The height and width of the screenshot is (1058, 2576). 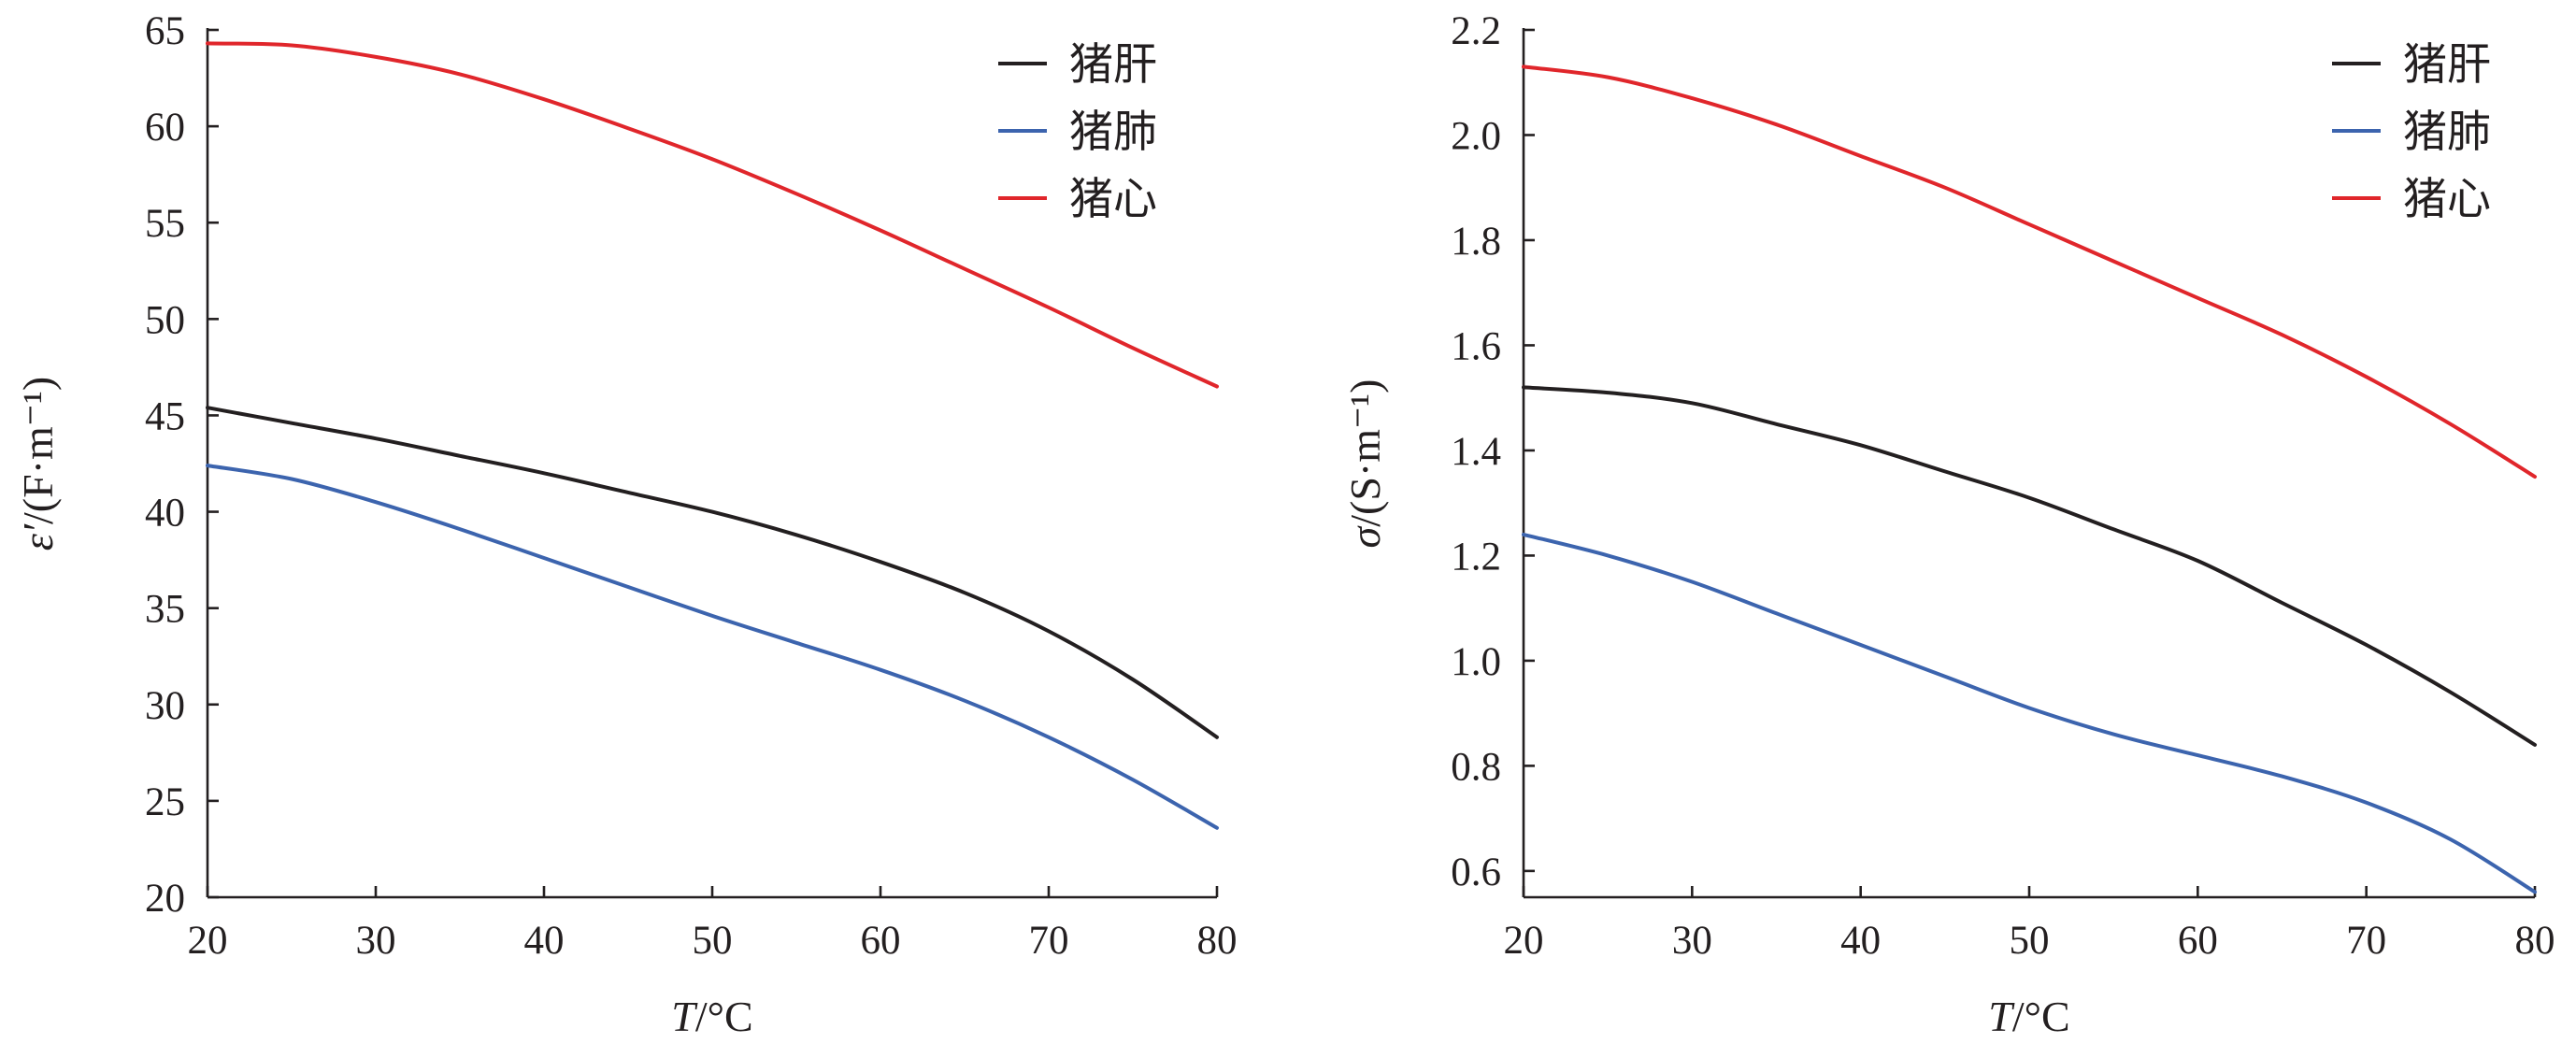 What do you see at coordinates (1365, 453) in the screenshot?
I see `y-axis-title-unit: /(S·m⁻¹)` at bounding box center [1365, 453].